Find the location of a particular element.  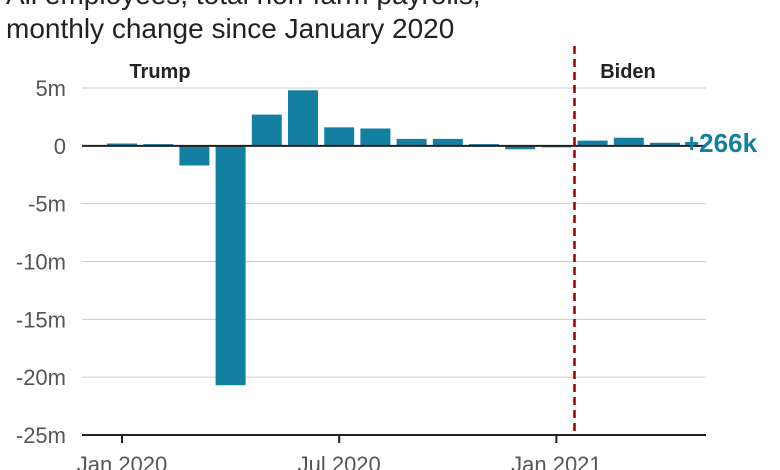

period-label-trump: Trump is located at coordinates (159, 72).